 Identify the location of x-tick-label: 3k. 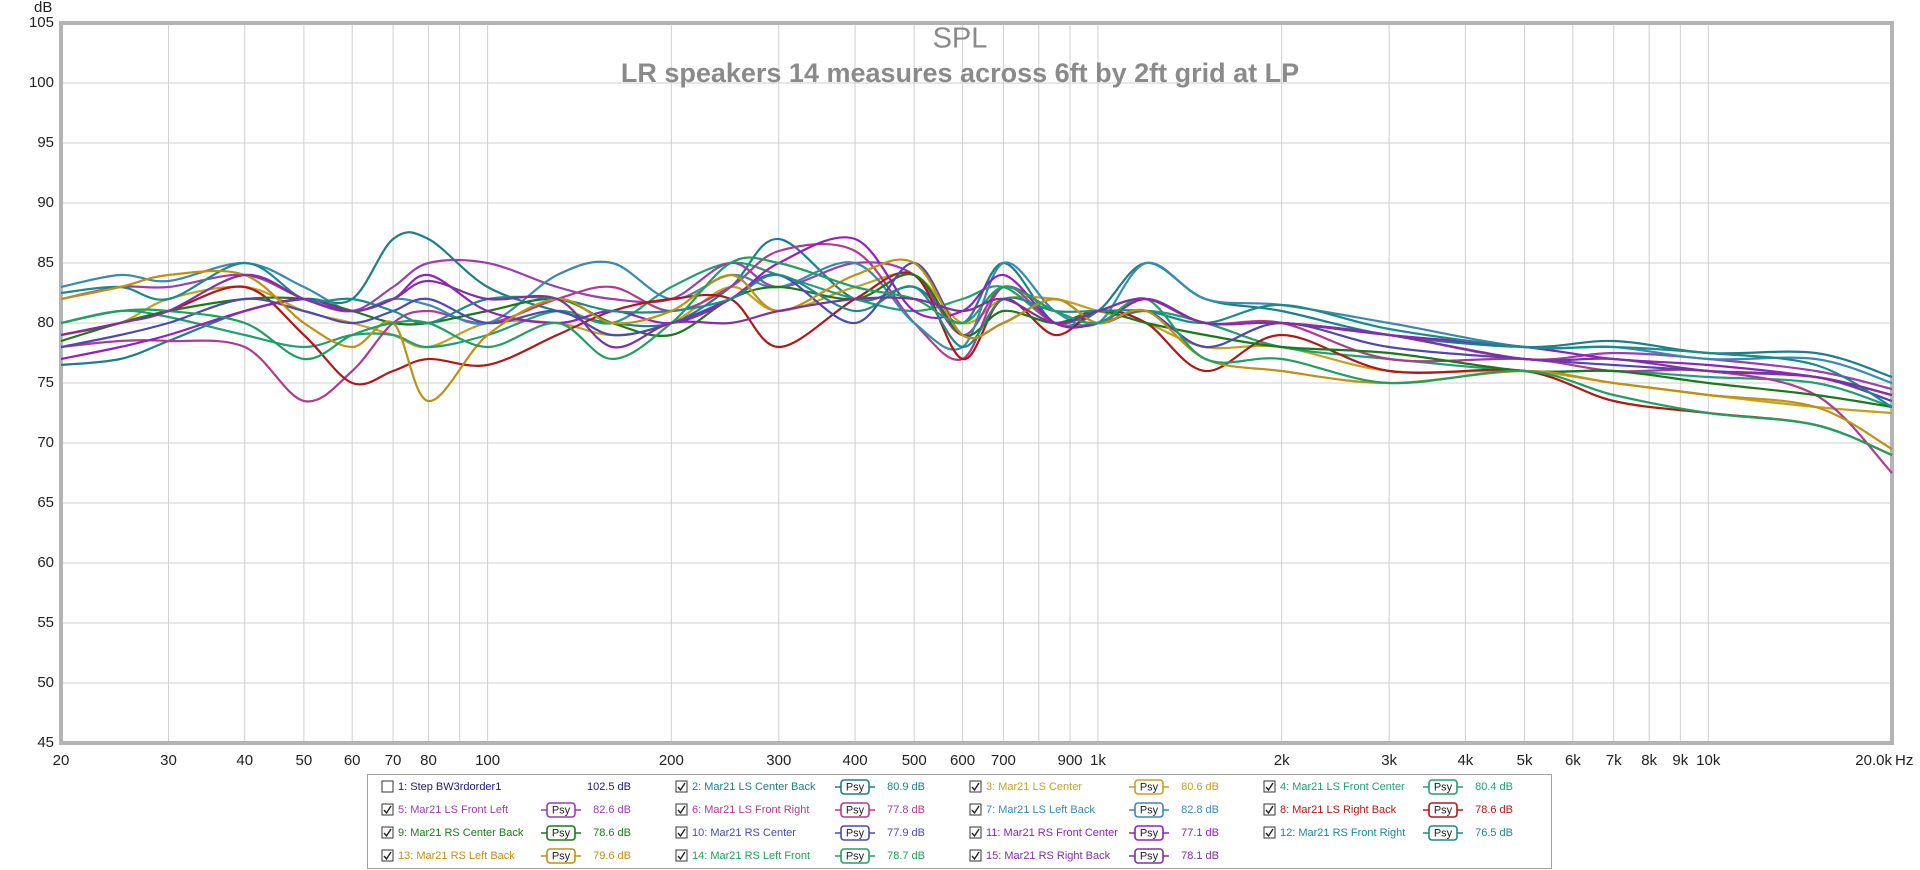
(1389, 760).